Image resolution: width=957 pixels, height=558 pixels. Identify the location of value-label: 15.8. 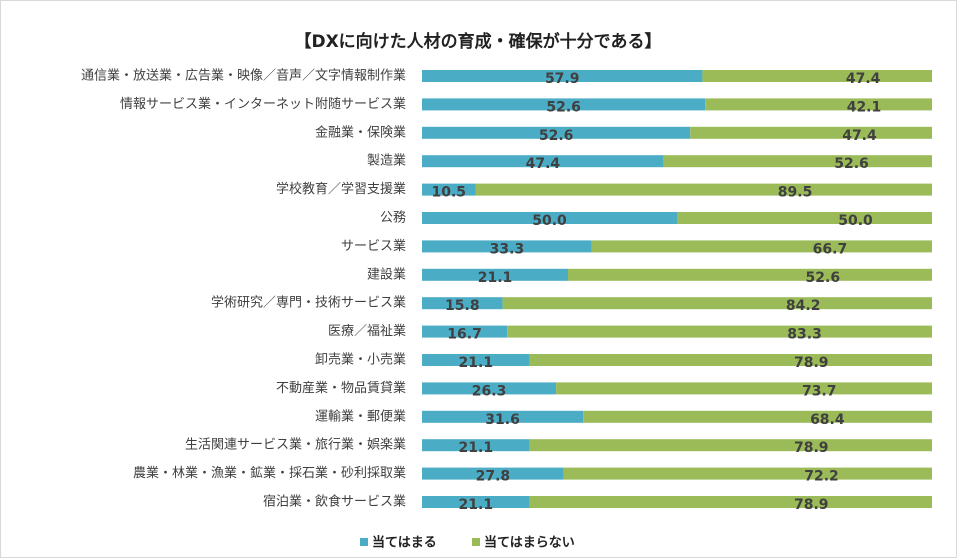
(462, 306).